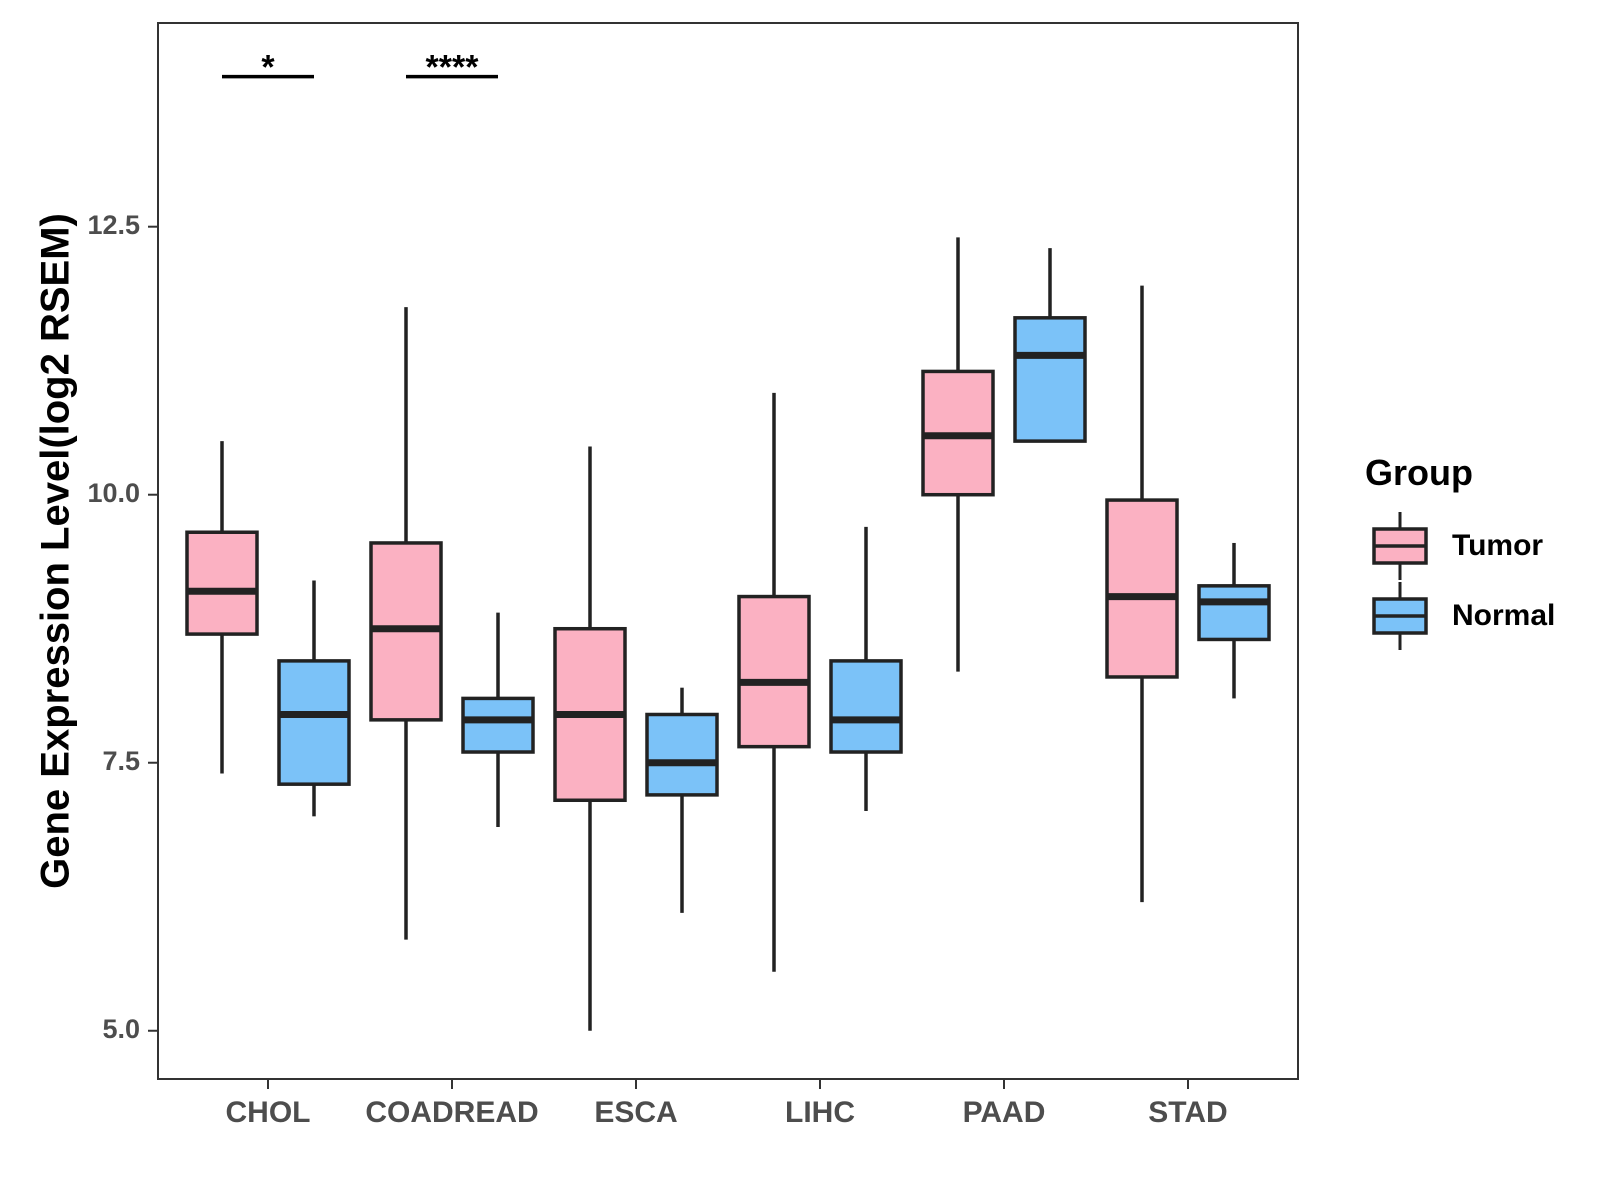 This screenshot has height=1200, width=1600. I want to click on legend-title: Group, so click(1419, 472).